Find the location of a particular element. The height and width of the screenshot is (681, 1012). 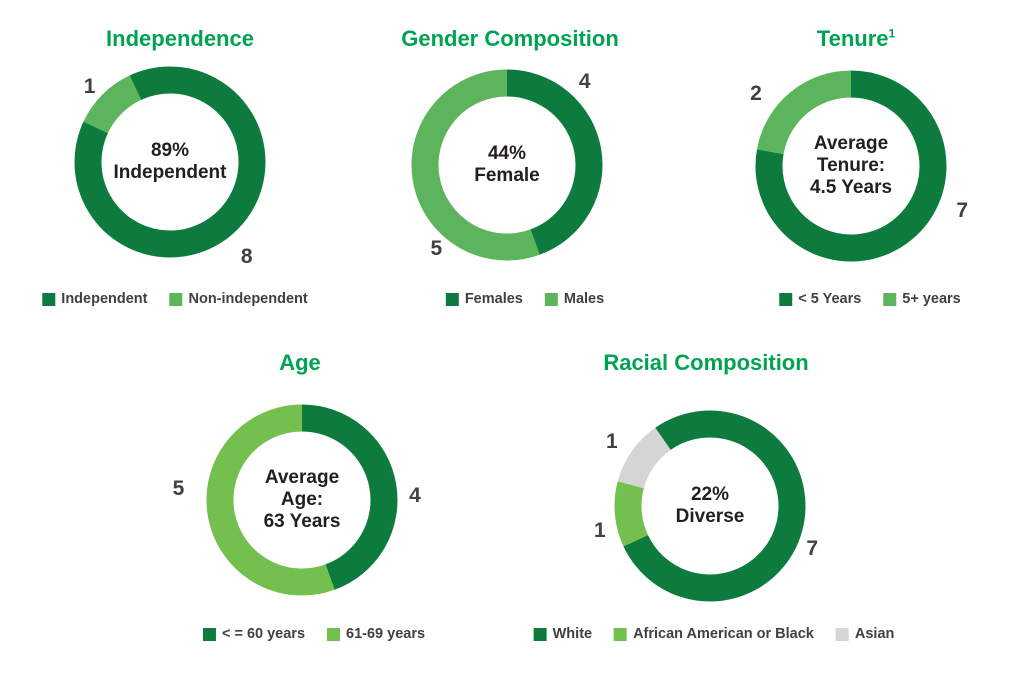

chart-title-text: Gender Composition is located at coordinates (510, 38).